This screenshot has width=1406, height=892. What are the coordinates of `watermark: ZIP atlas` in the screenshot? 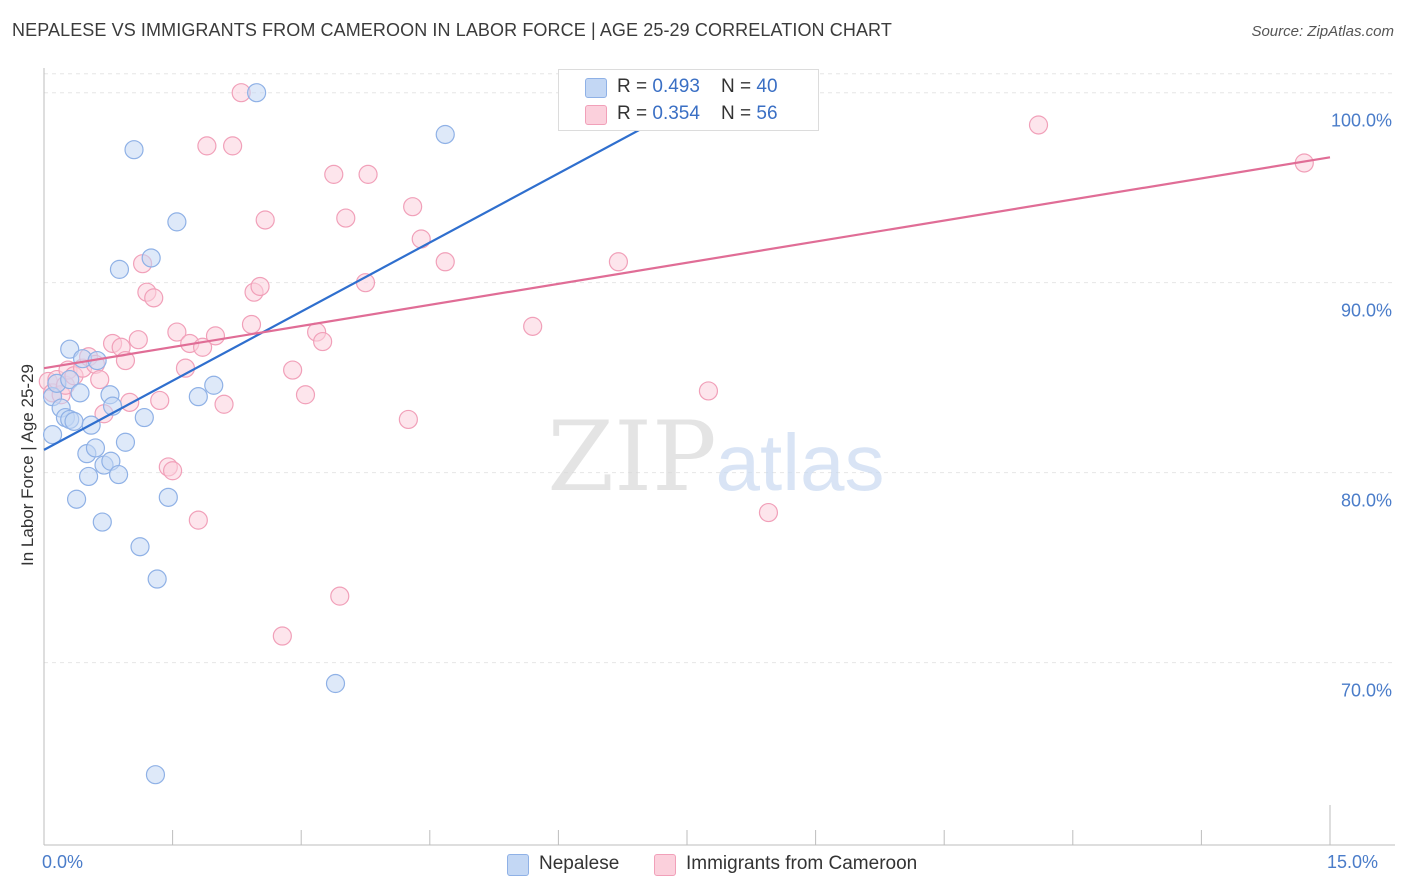 It's located at (715, 457).